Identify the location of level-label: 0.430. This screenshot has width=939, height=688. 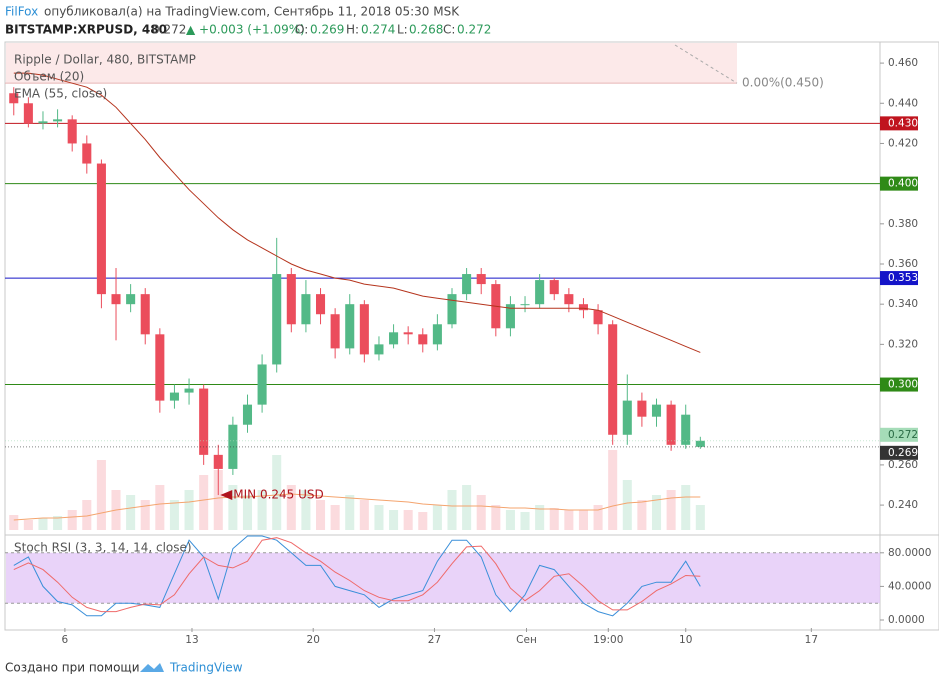
(903, 123).